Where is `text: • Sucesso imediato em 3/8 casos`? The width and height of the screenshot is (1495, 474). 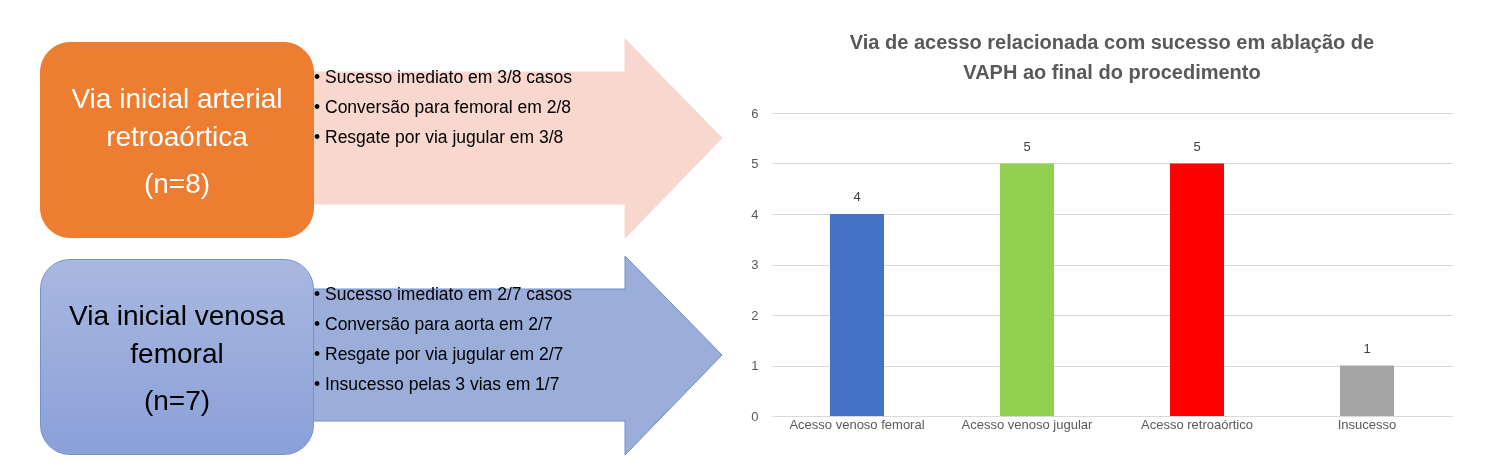 text: • Sucesso imediato em 3/8 casos is located at coordinates (443, 77).